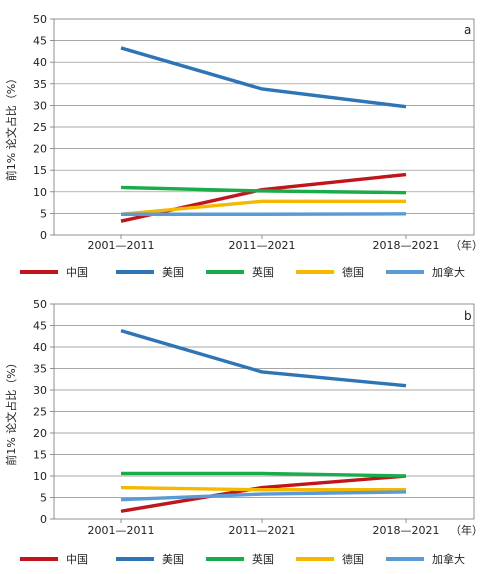 Image resolution: width=496 pixels, height=574 pixels. I want to click on chart1-legend-label-1: 中国, so click(77, 272).